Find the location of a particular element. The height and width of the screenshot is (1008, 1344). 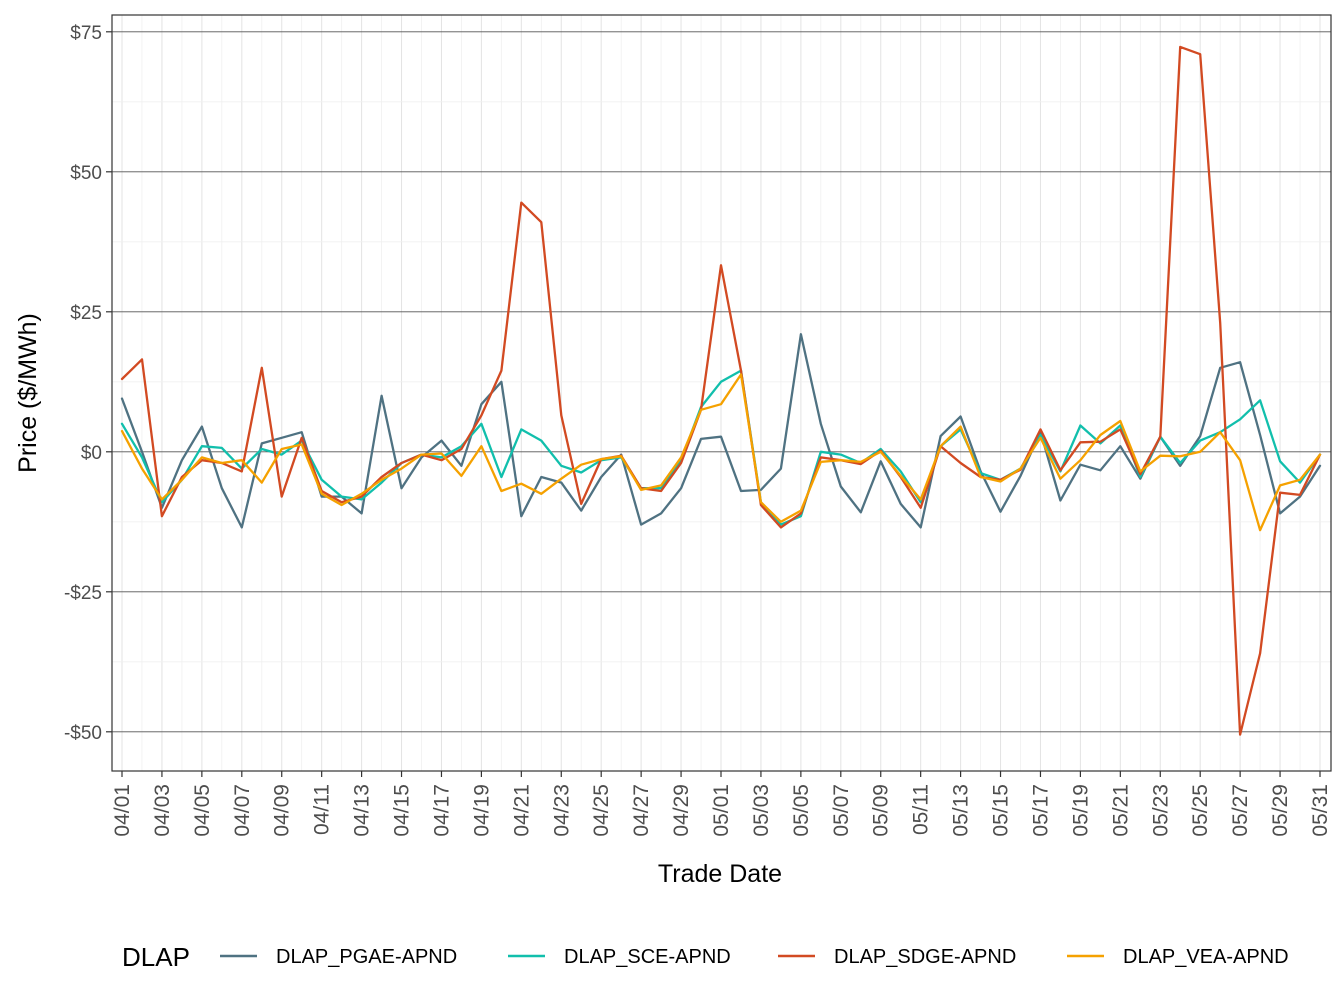

x-axis-title: Trade Date is located at coordinates (720, 874).